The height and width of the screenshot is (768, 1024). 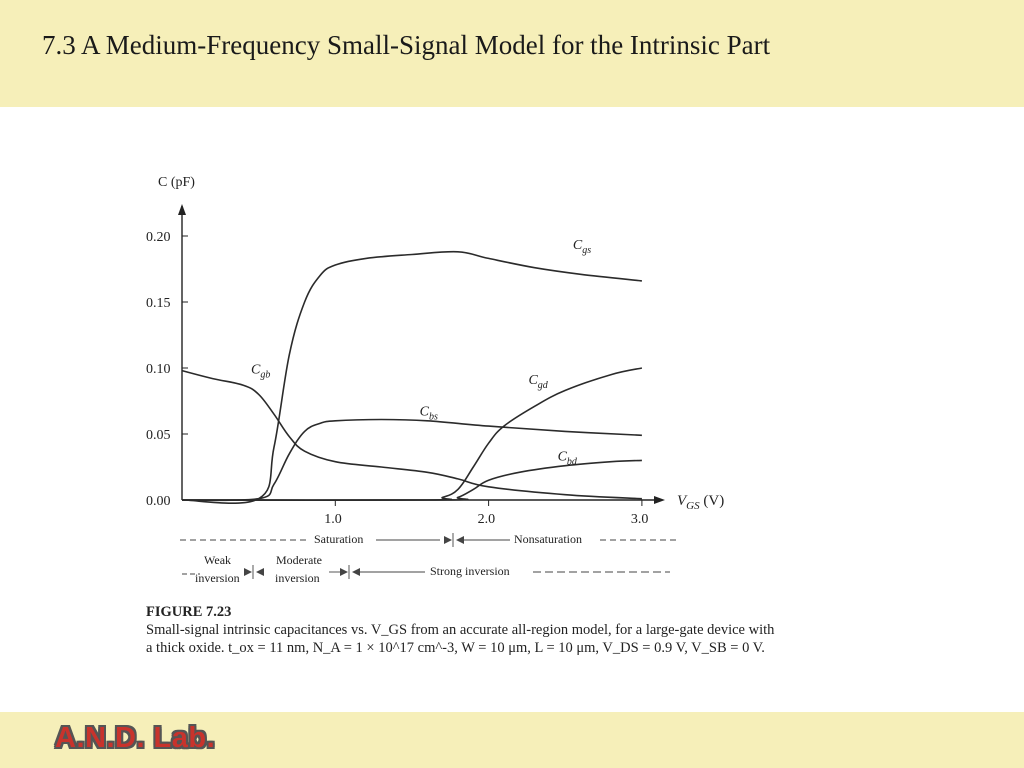 What do you see at coordinates (299, 560) in the screenshot?
I see `region-moderate: Moderate` at bounding box center [299, 560].